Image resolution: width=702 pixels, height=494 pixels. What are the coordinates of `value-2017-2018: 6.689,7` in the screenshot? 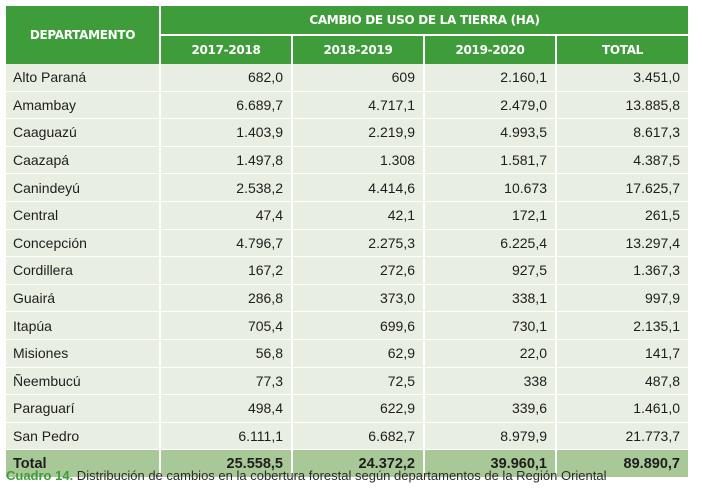 It's located at (226, 105).